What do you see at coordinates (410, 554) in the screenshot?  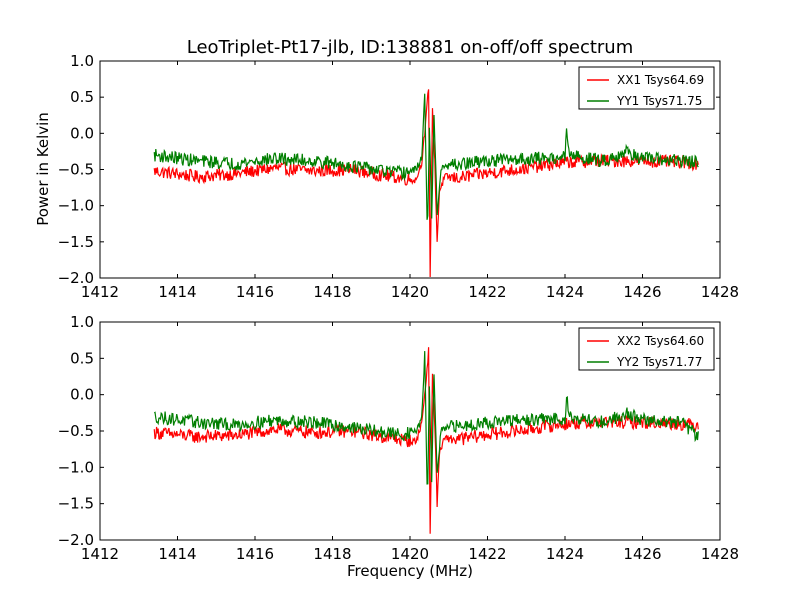 I see `bottom-x-tick-label: 1420` at bounding box center [410, 554].